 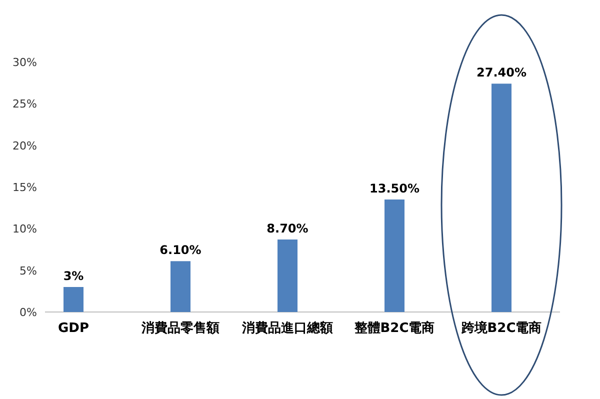 What do you see at coordinates (24, 187) in the screenshot?
I see `y-tick-label: 15%` at bounding box center [24, 187].